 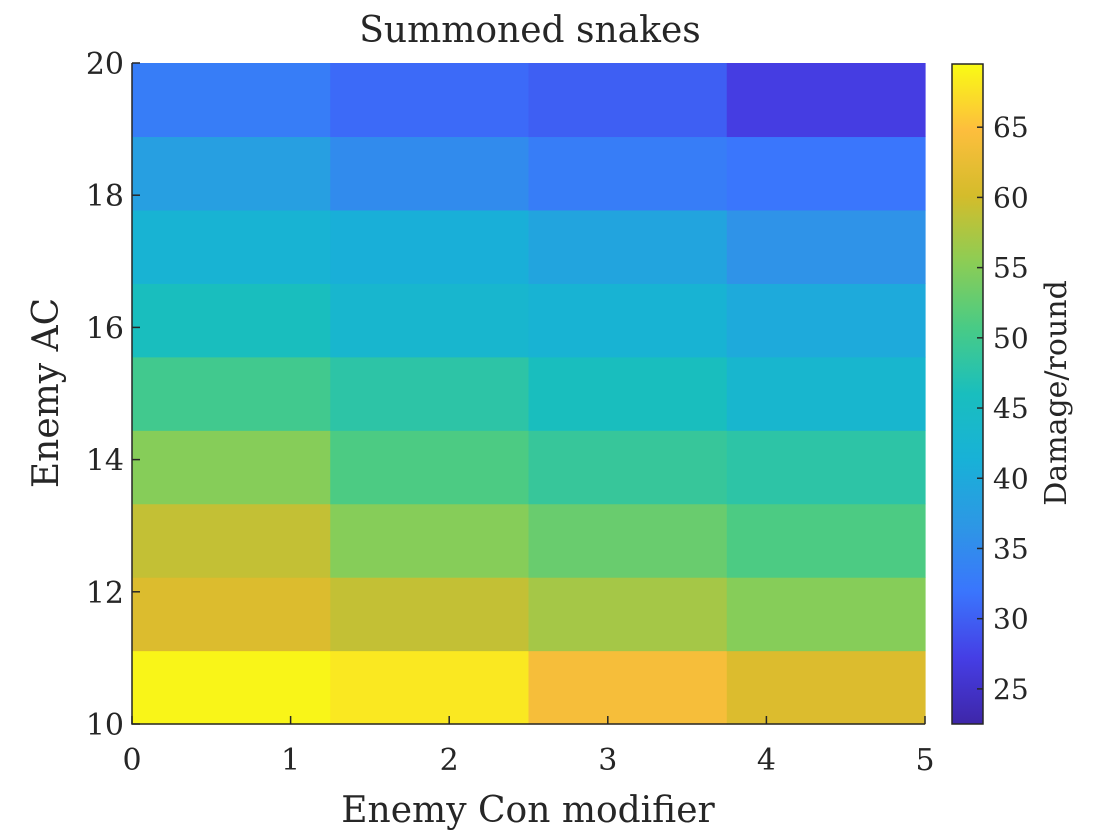 What do you see at coordinates (290, 760) in the screenshot?
I see `x-tick-label: 1` at bounding box center [290, 760].